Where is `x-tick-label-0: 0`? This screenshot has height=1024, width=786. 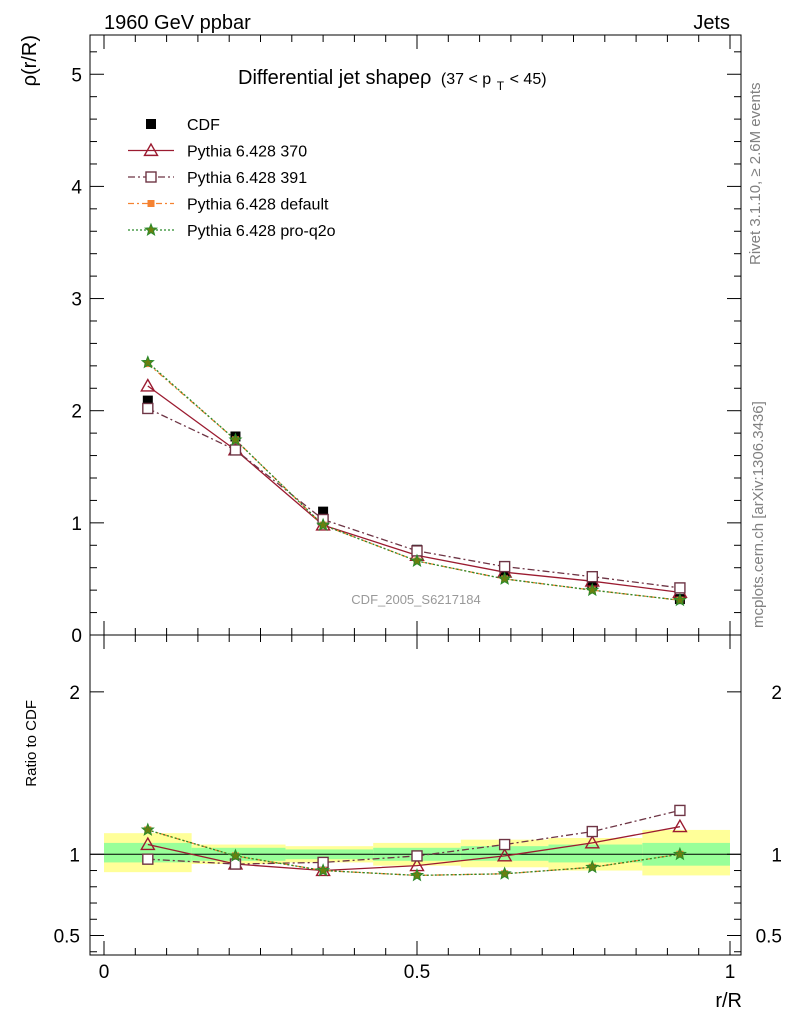
x-tick-label-0: 0 is located at coordinates (104, 972).